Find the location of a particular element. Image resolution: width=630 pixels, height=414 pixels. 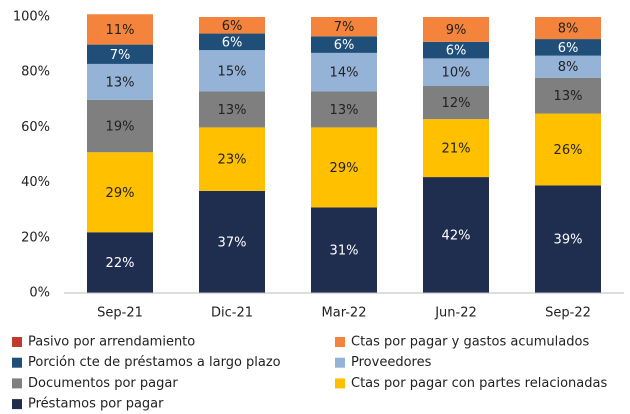

data-label: 11% is located at coordinates (120, 30).